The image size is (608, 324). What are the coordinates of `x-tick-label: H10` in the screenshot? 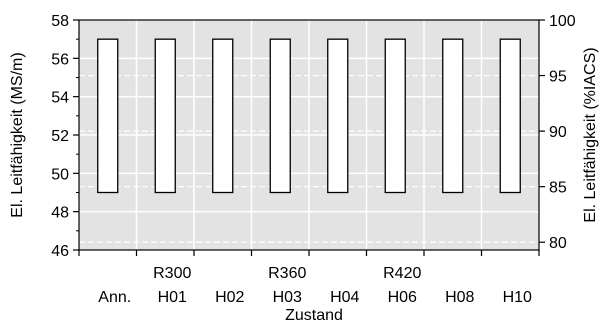 It's located at (517, 297).